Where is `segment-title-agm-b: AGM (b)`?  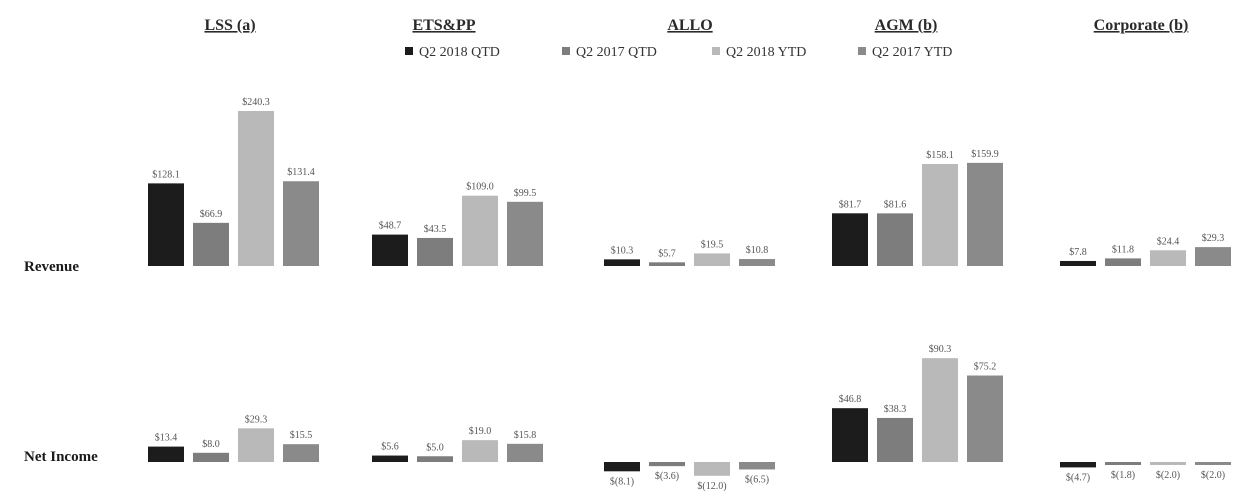 segment-title-agm-b: AGM (b) is located at coordinates (906, 25).